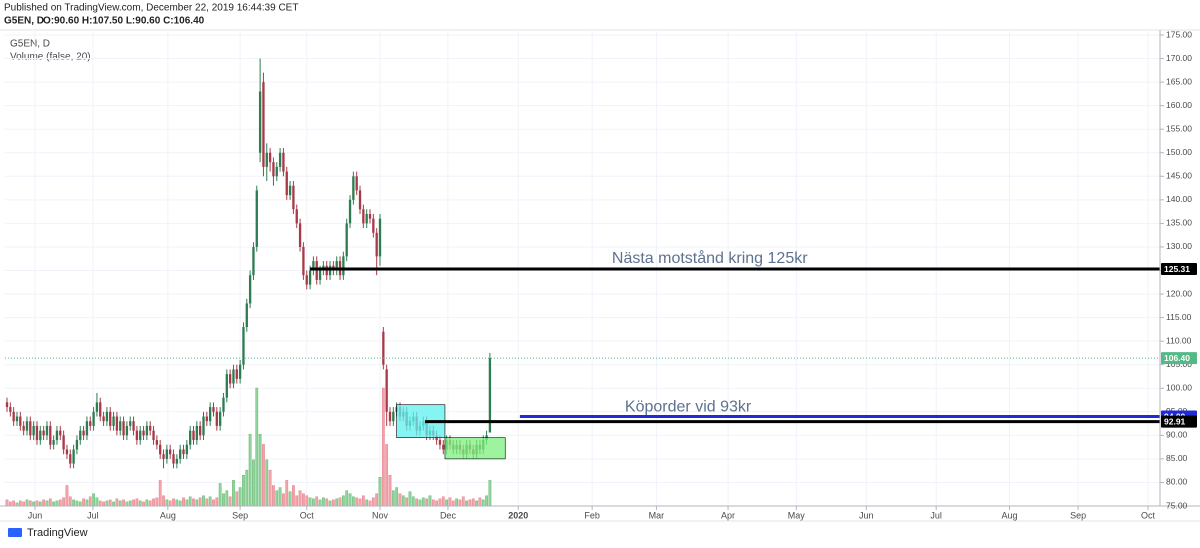 The height and width of the screenshot is (548, 1200). I want to click on price-tag-label: 125.31, so click(1177, 269).